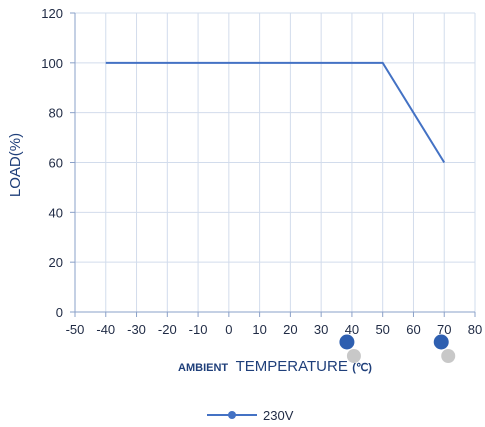 The image size is (485, 427). Describe the element at coordinates (56, 262) in the screenshot. I see `y-tick-label: 20` at that location.